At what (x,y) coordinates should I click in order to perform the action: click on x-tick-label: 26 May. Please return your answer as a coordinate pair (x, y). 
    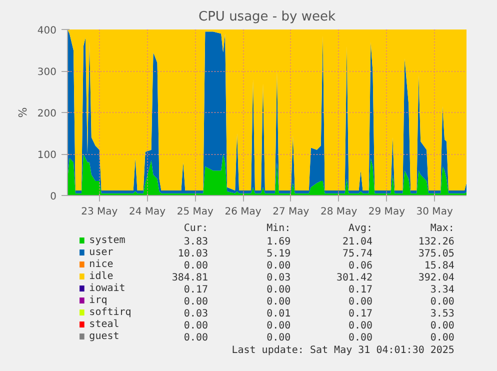
    Looking at the image, I should click on (243, 212).